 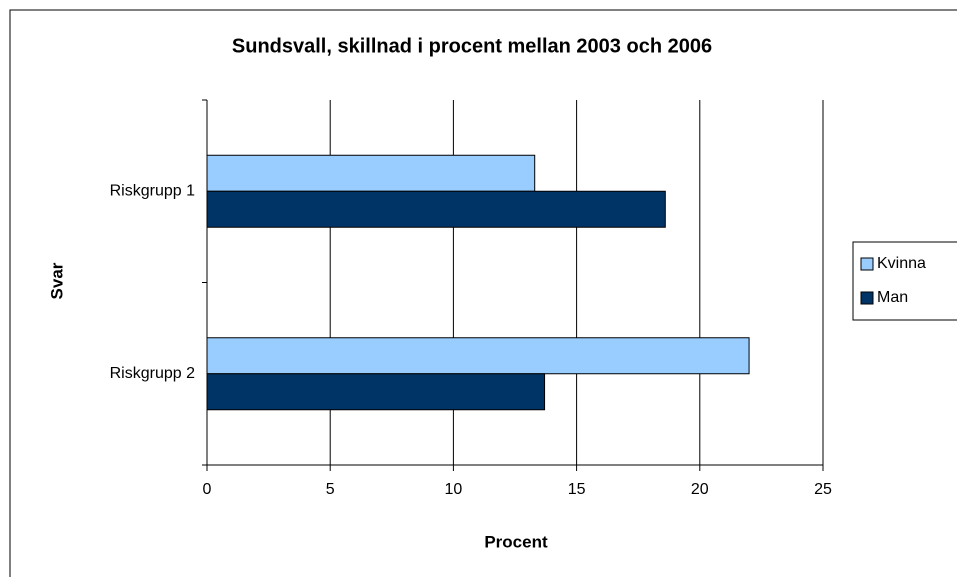 I want to click on x-tick-label: 20, so click(x=700, y=489).